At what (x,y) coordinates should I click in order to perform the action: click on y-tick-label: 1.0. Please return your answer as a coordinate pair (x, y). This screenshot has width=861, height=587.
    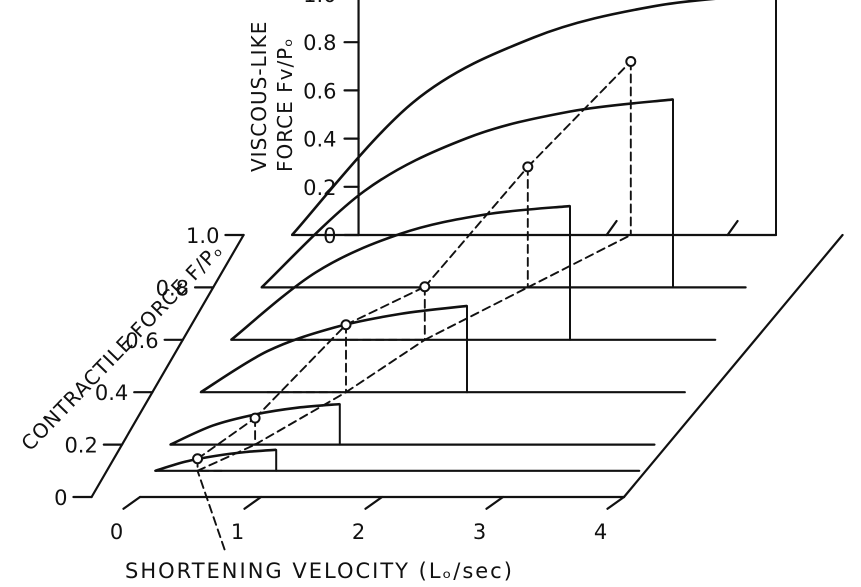
    Looking at the image, I should click on (202, 236).